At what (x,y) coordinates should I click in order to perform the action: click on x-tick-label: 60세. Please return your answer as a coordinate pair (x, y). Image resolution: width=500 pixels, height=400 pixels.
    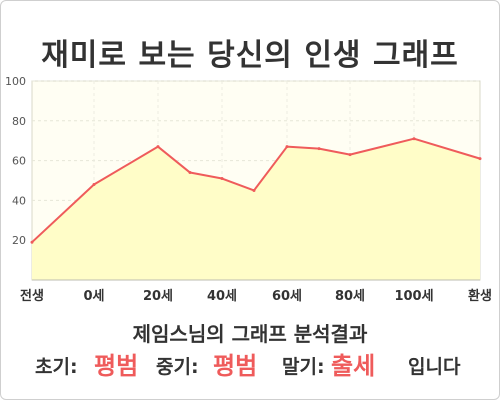
    Looking at the image, I should click on (287, 296).